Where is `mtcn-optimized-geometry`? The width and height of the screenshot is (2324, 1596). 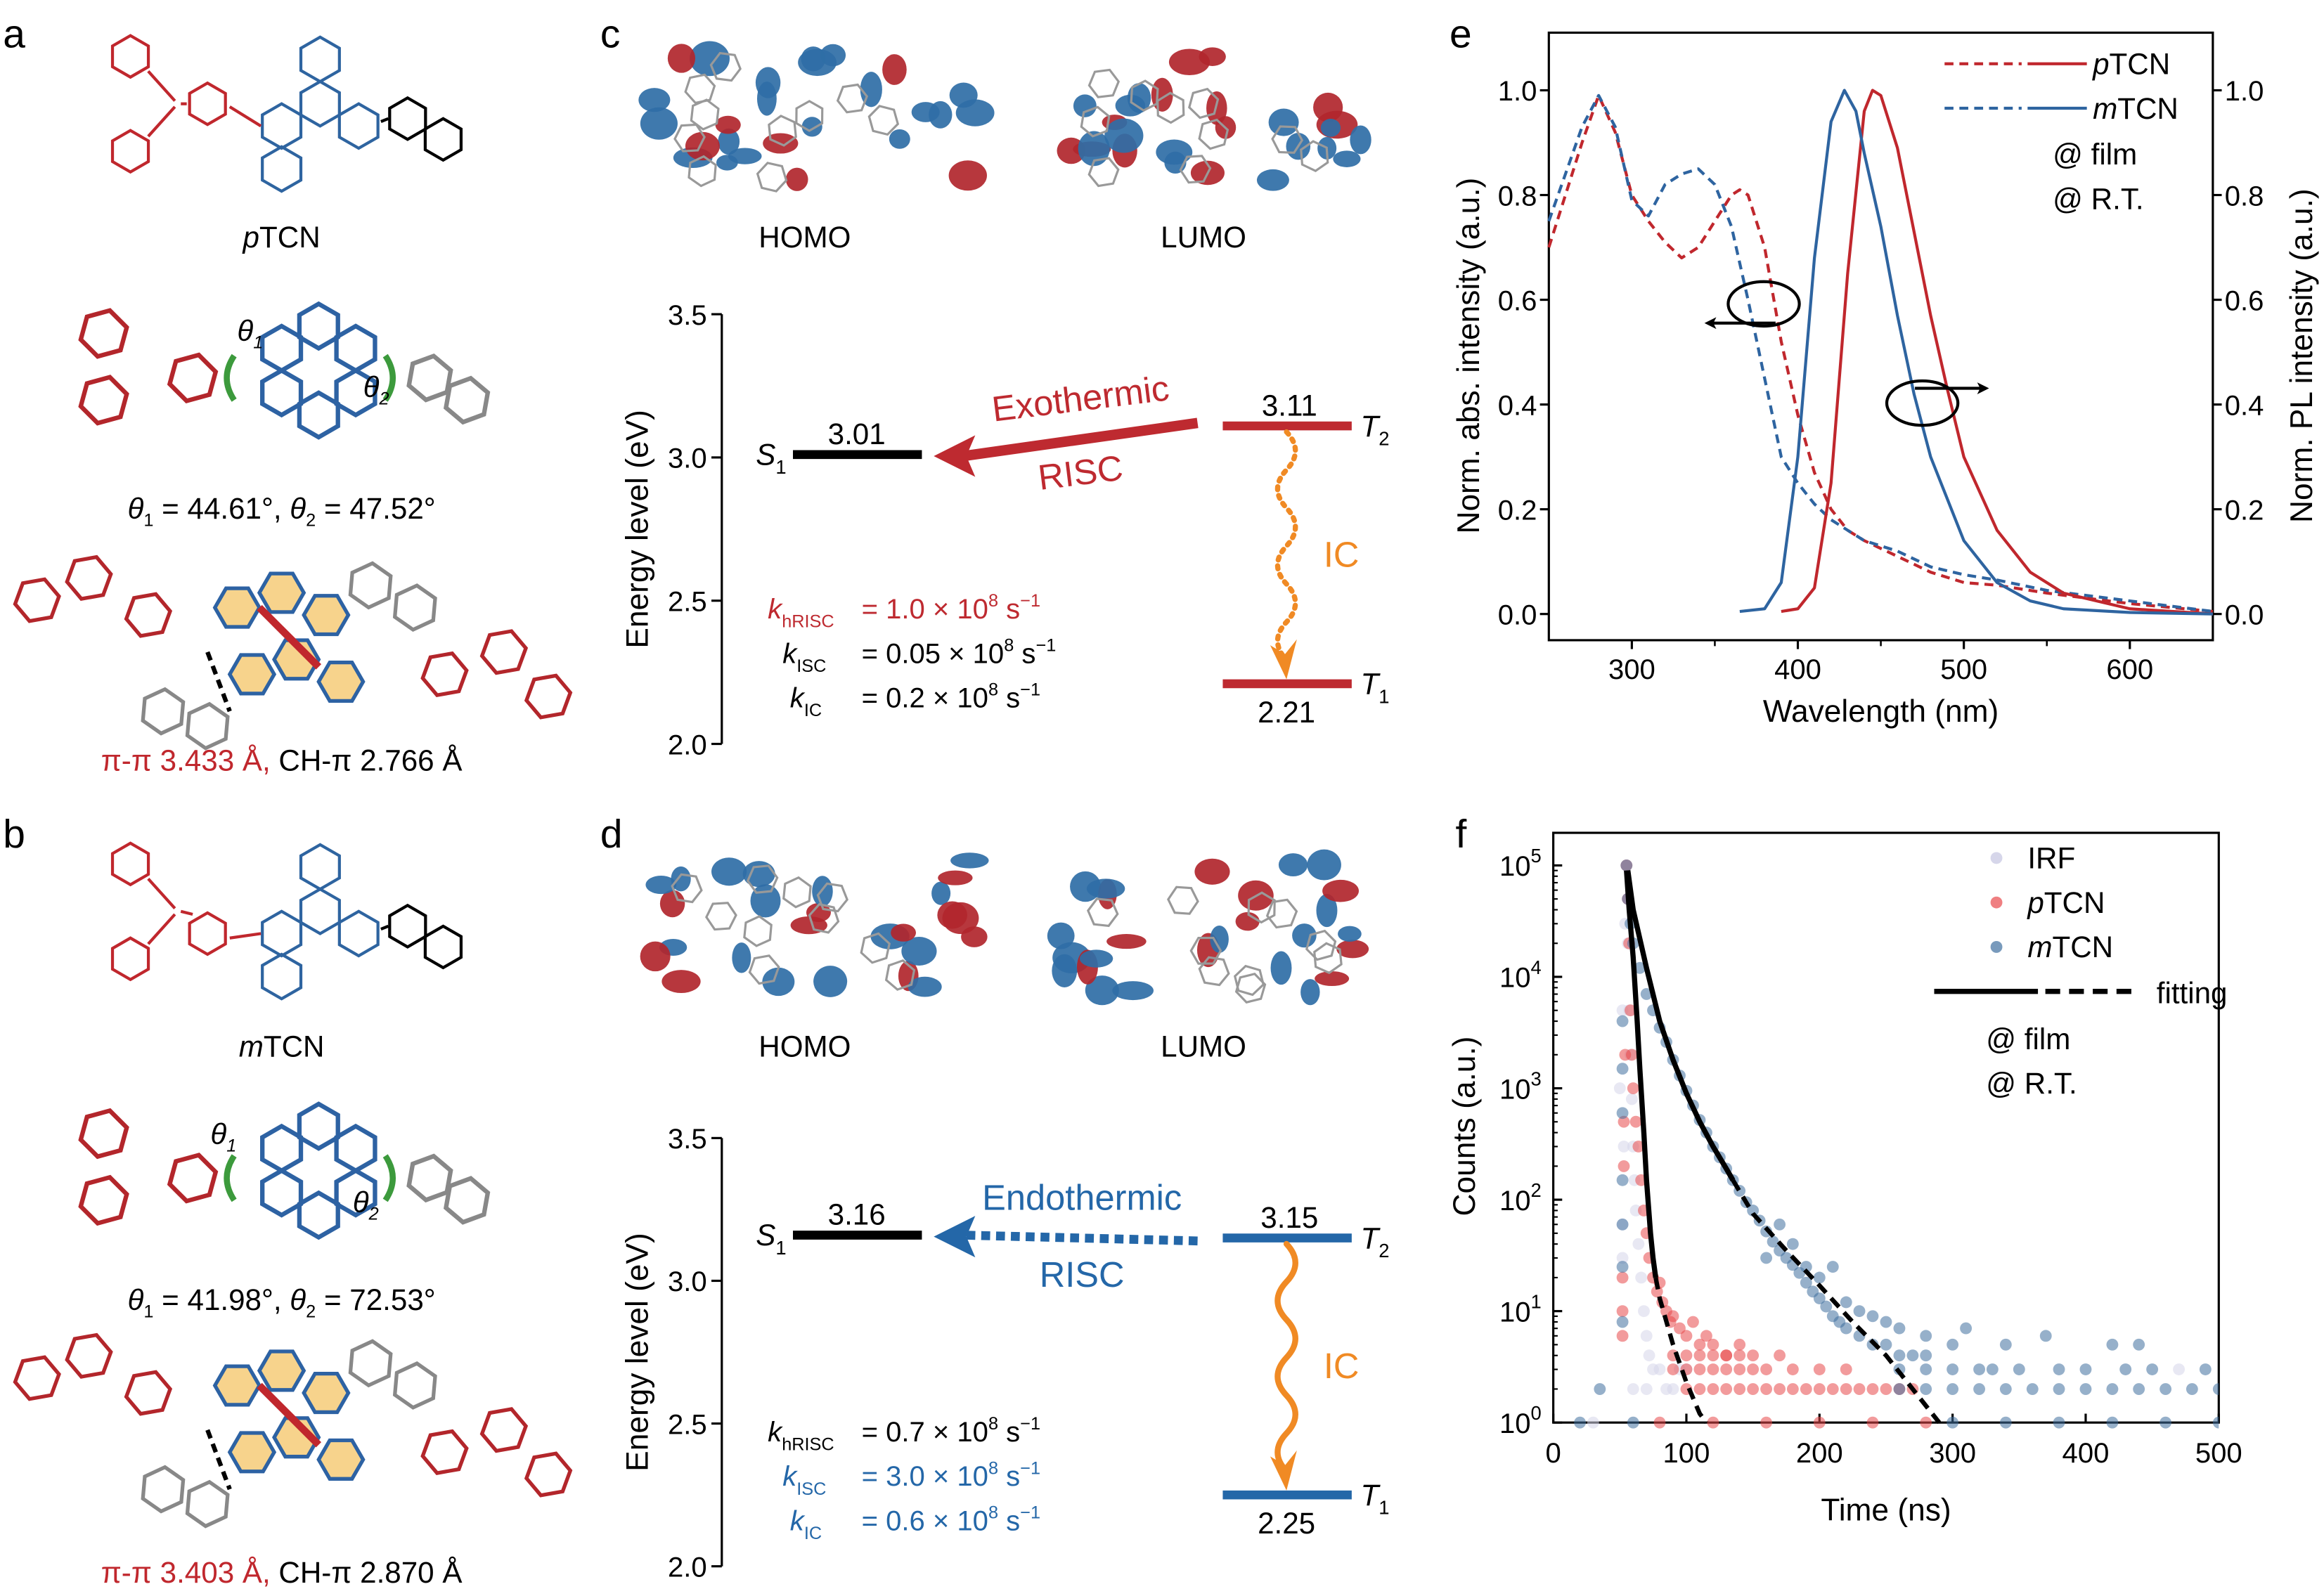
mtcn-optimized-geometry is located at coordinates (284, 1170).